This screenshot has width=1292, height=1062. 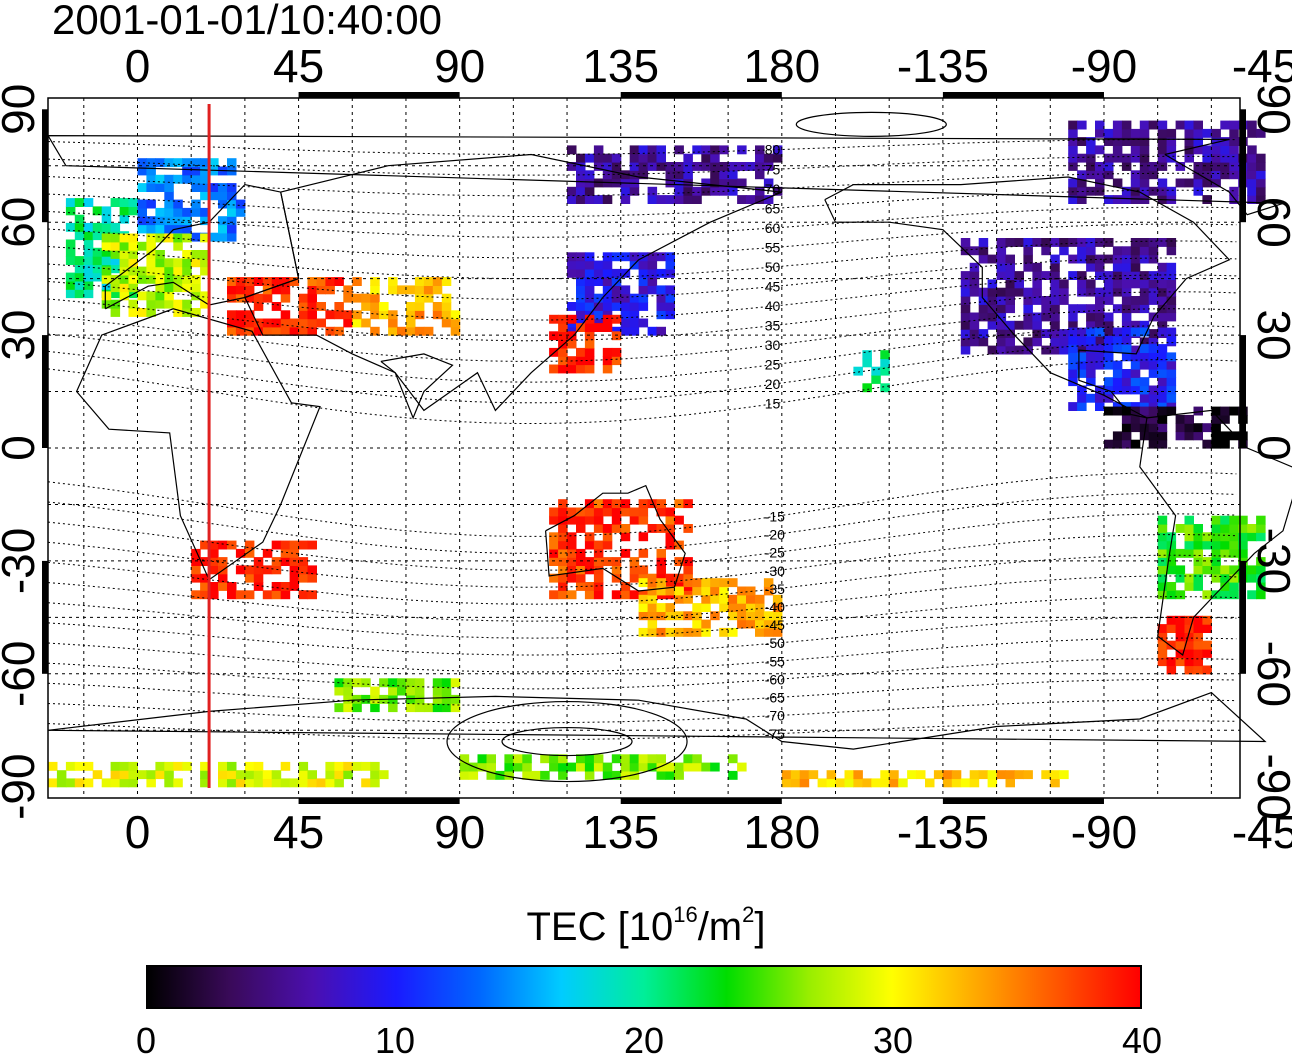 What do you see at coordinates (642, 335) in the screenshot?
I see `contour-line` at bounding box center [642, 335].